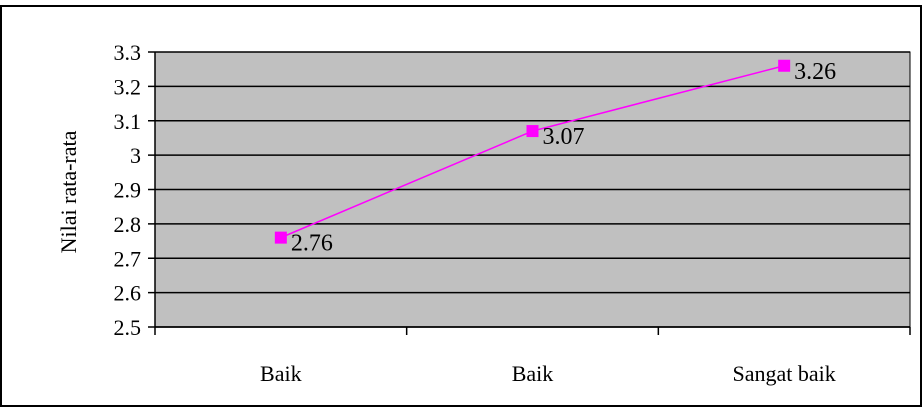 This screenshot has width=924, height=410. What do you see at coordinates (128, 327) in the screenshot?
I see `y-tick-label: 2.5` at bounding box center [128, 327].